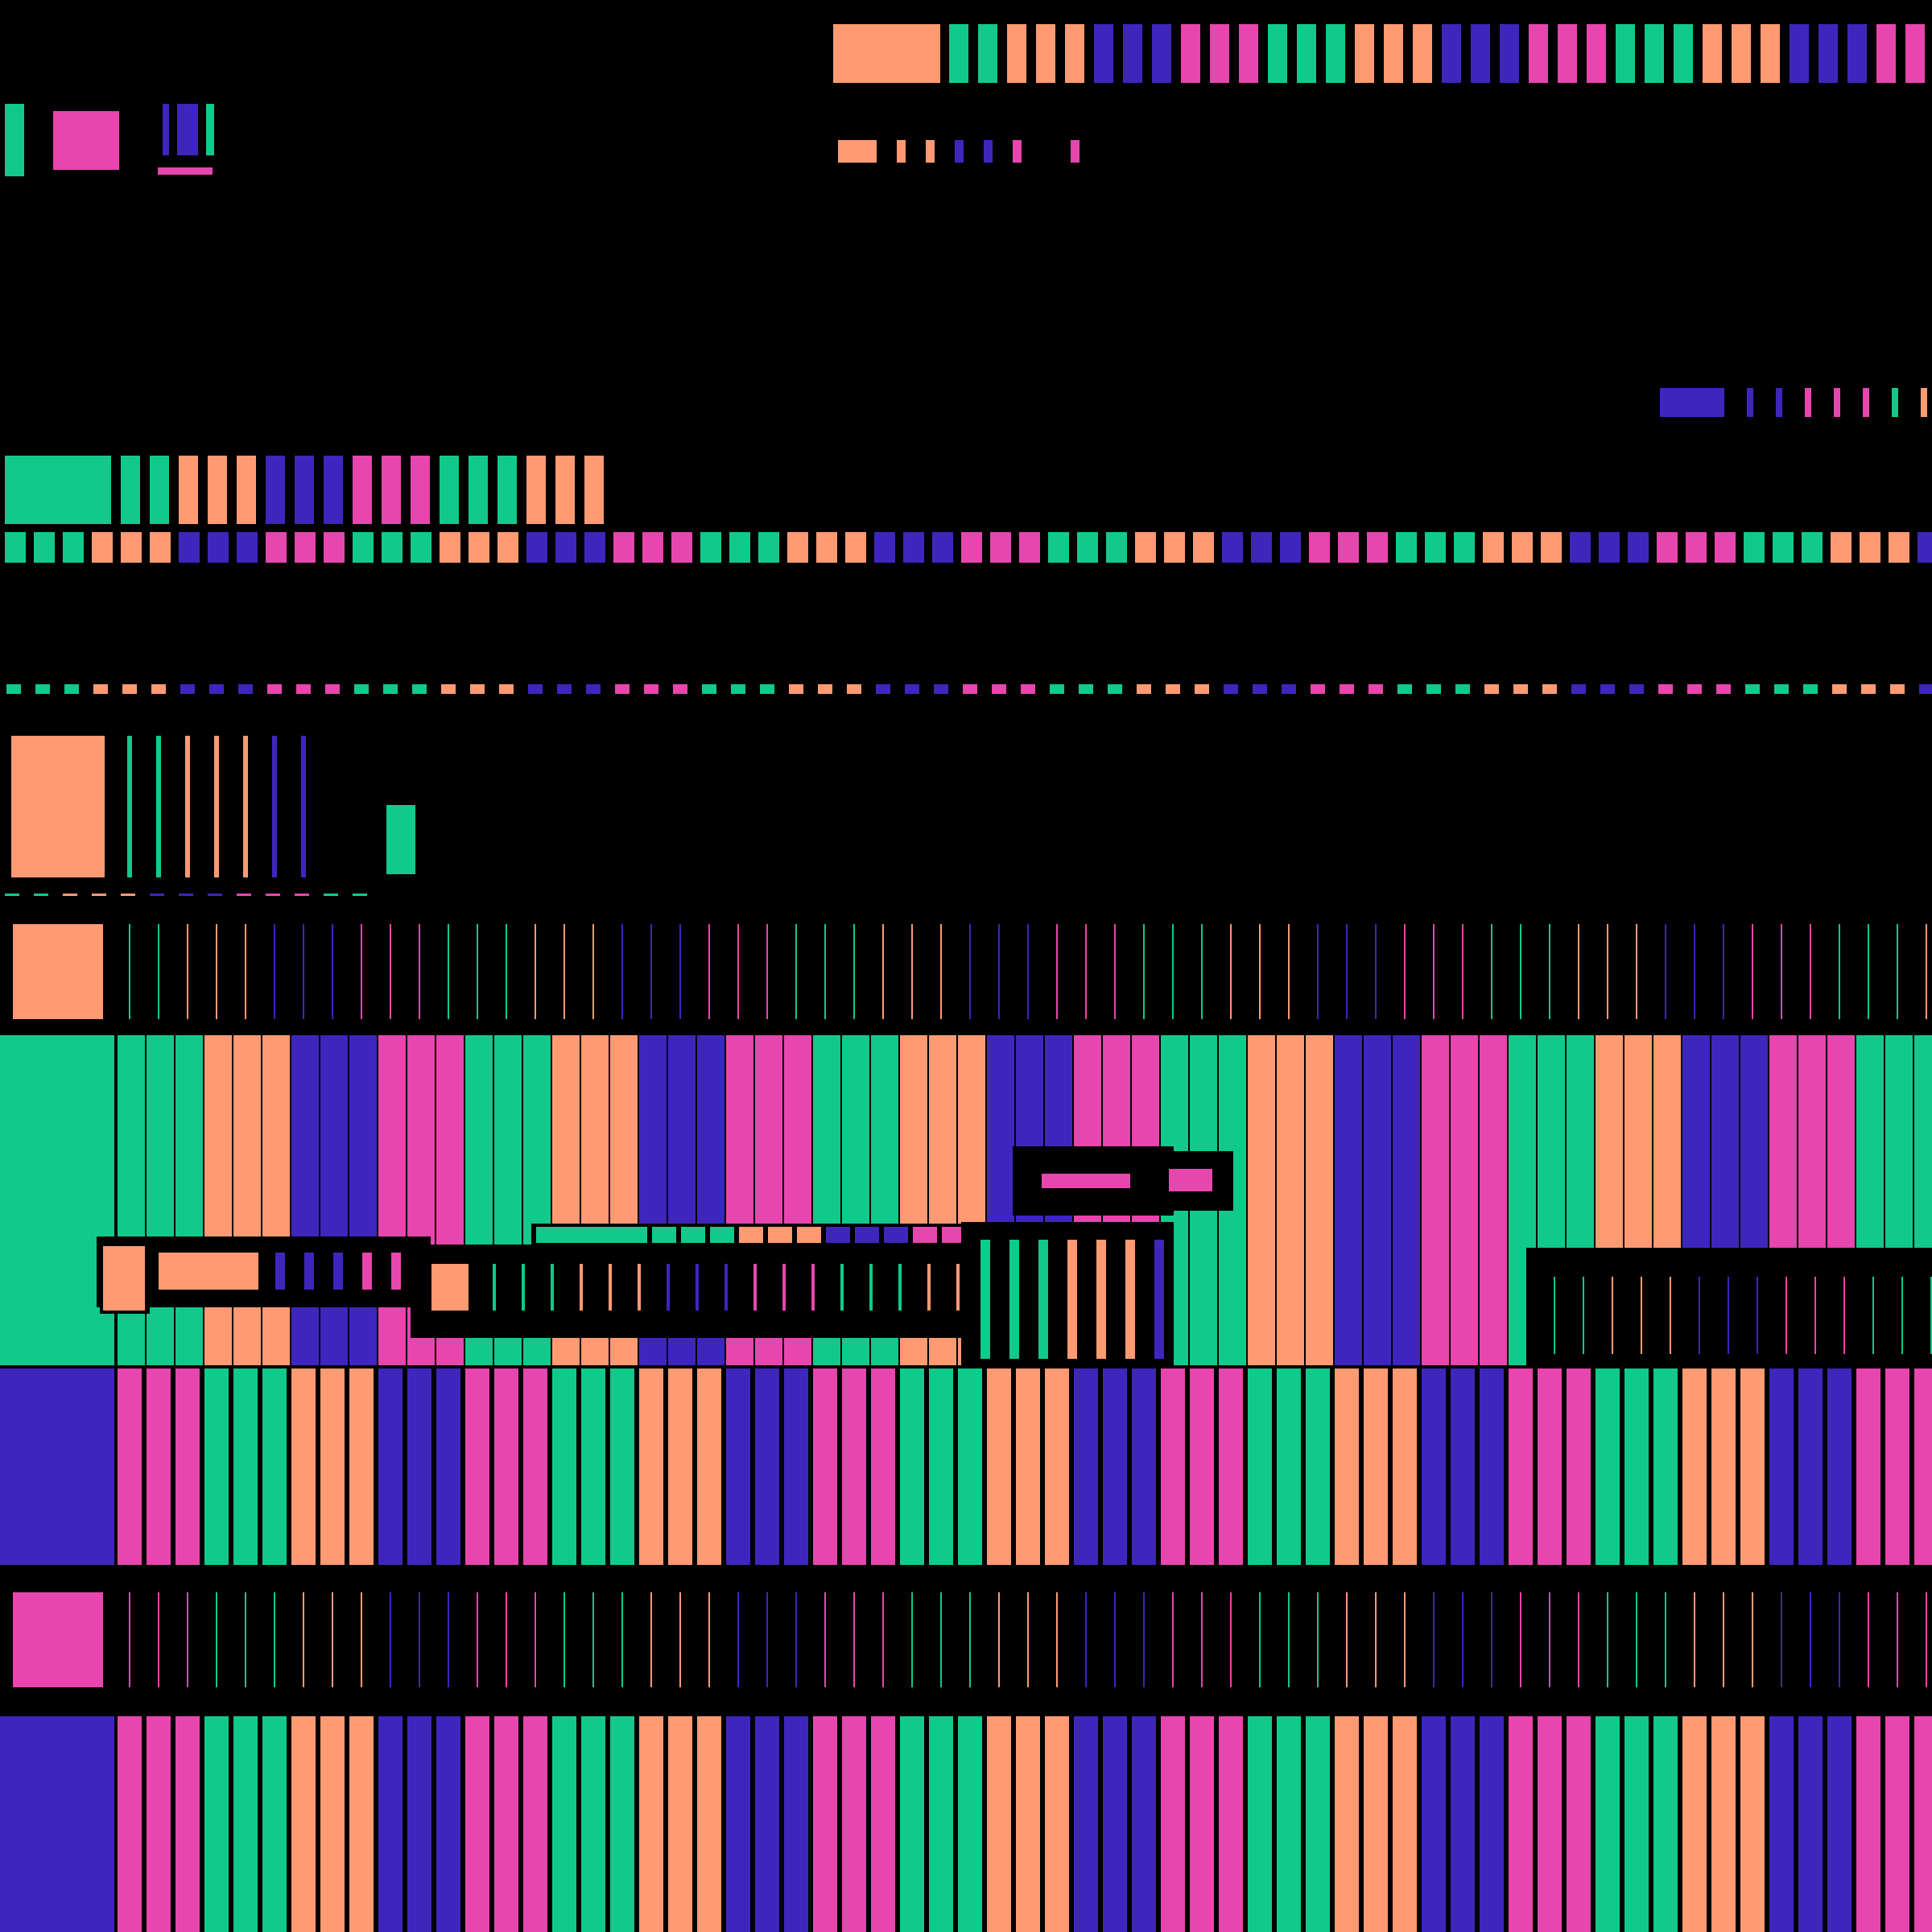  What do you see at coordinates (886, 53) in the screenshot?
I see `top-strip-lead-block` at bounding box center [886, 53].